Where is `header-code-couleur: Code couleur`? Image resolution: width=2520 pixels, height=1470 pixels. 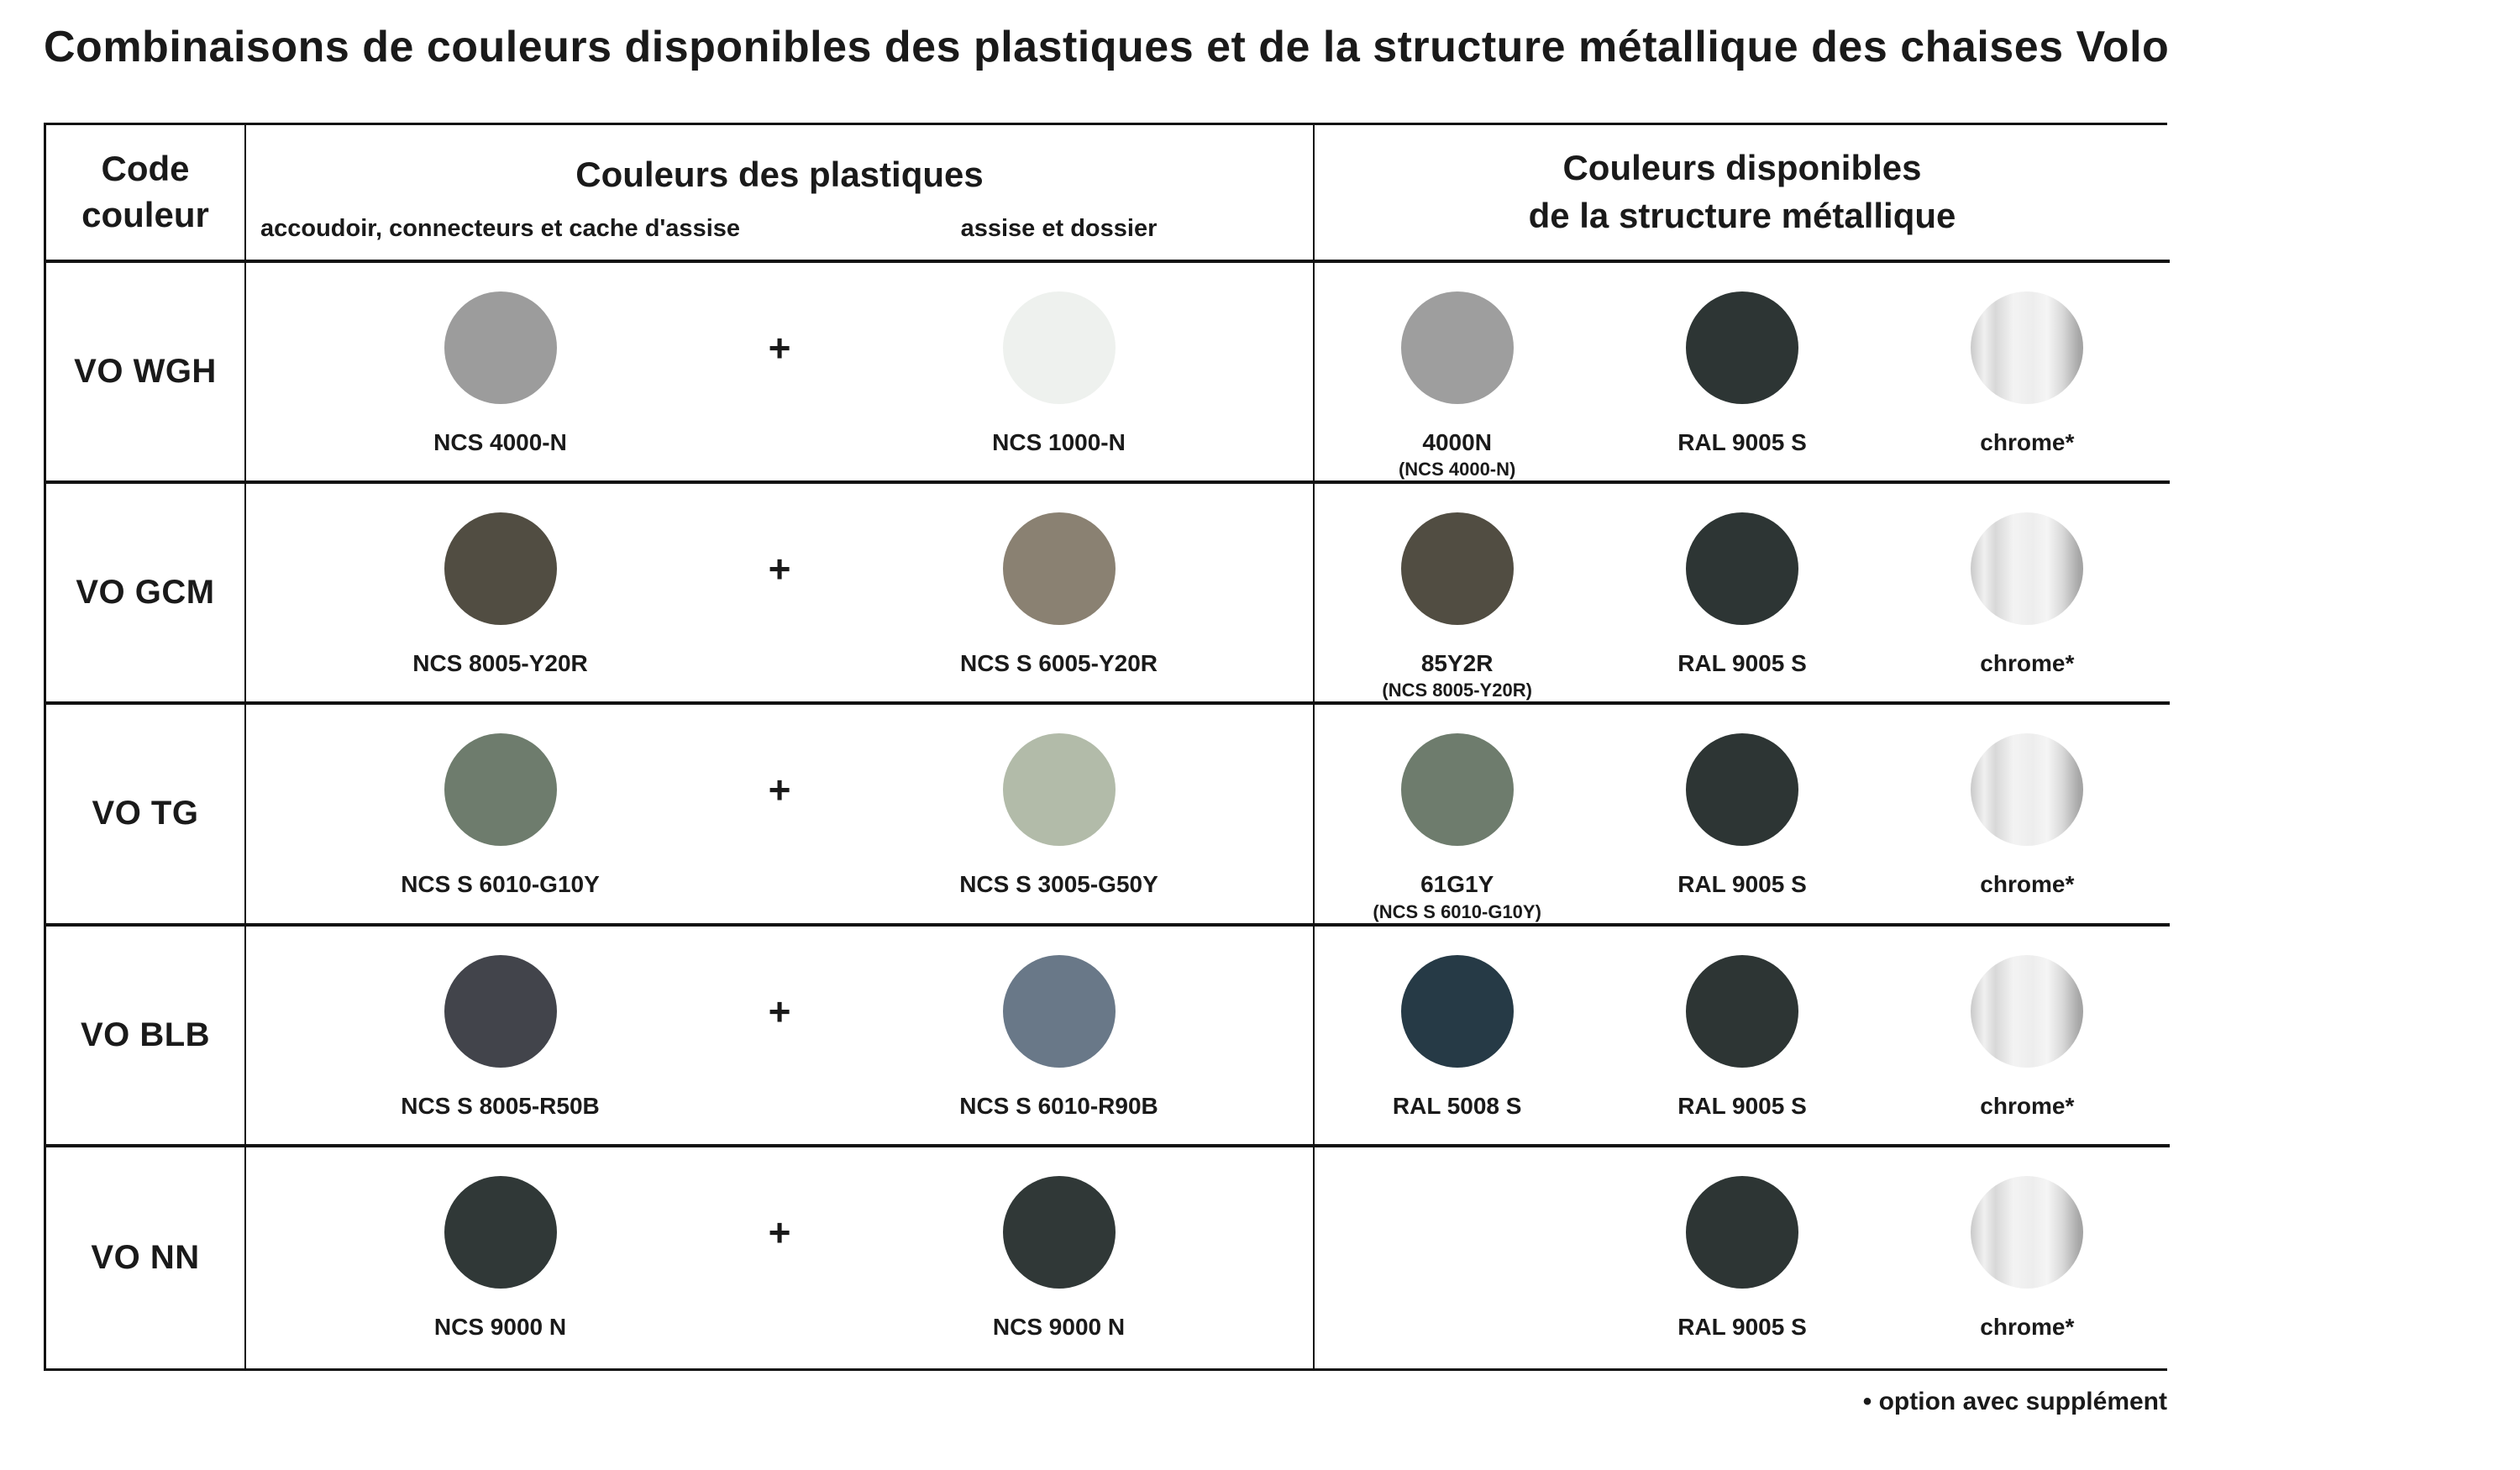 header-code-couleur: Code couleur is located at coordinates (146, 194).